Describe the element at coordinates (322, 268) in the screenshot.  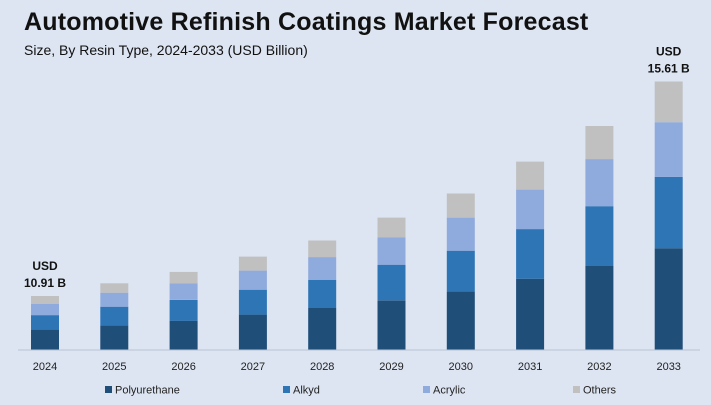
I see `bar-acrylic-2028` at that location.